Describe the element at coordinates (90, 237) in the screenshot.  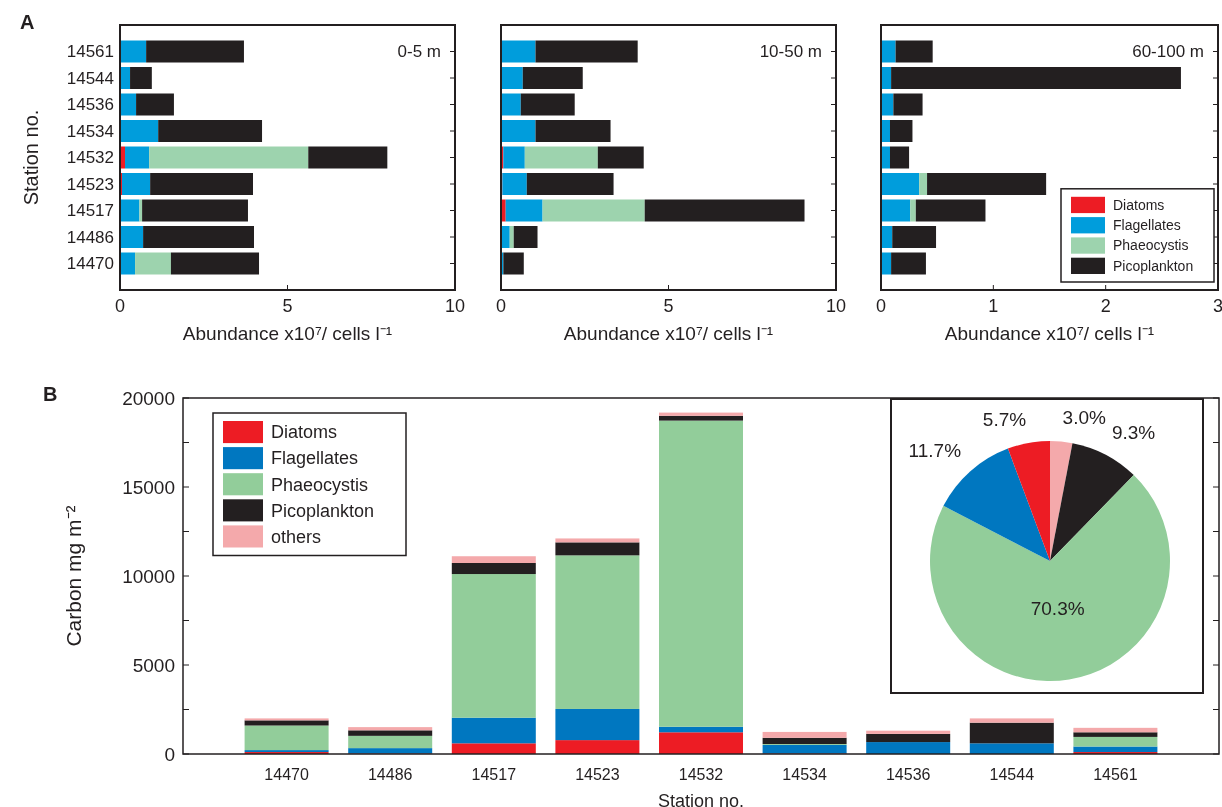
I see `y-tick-label: 14486` at that location.